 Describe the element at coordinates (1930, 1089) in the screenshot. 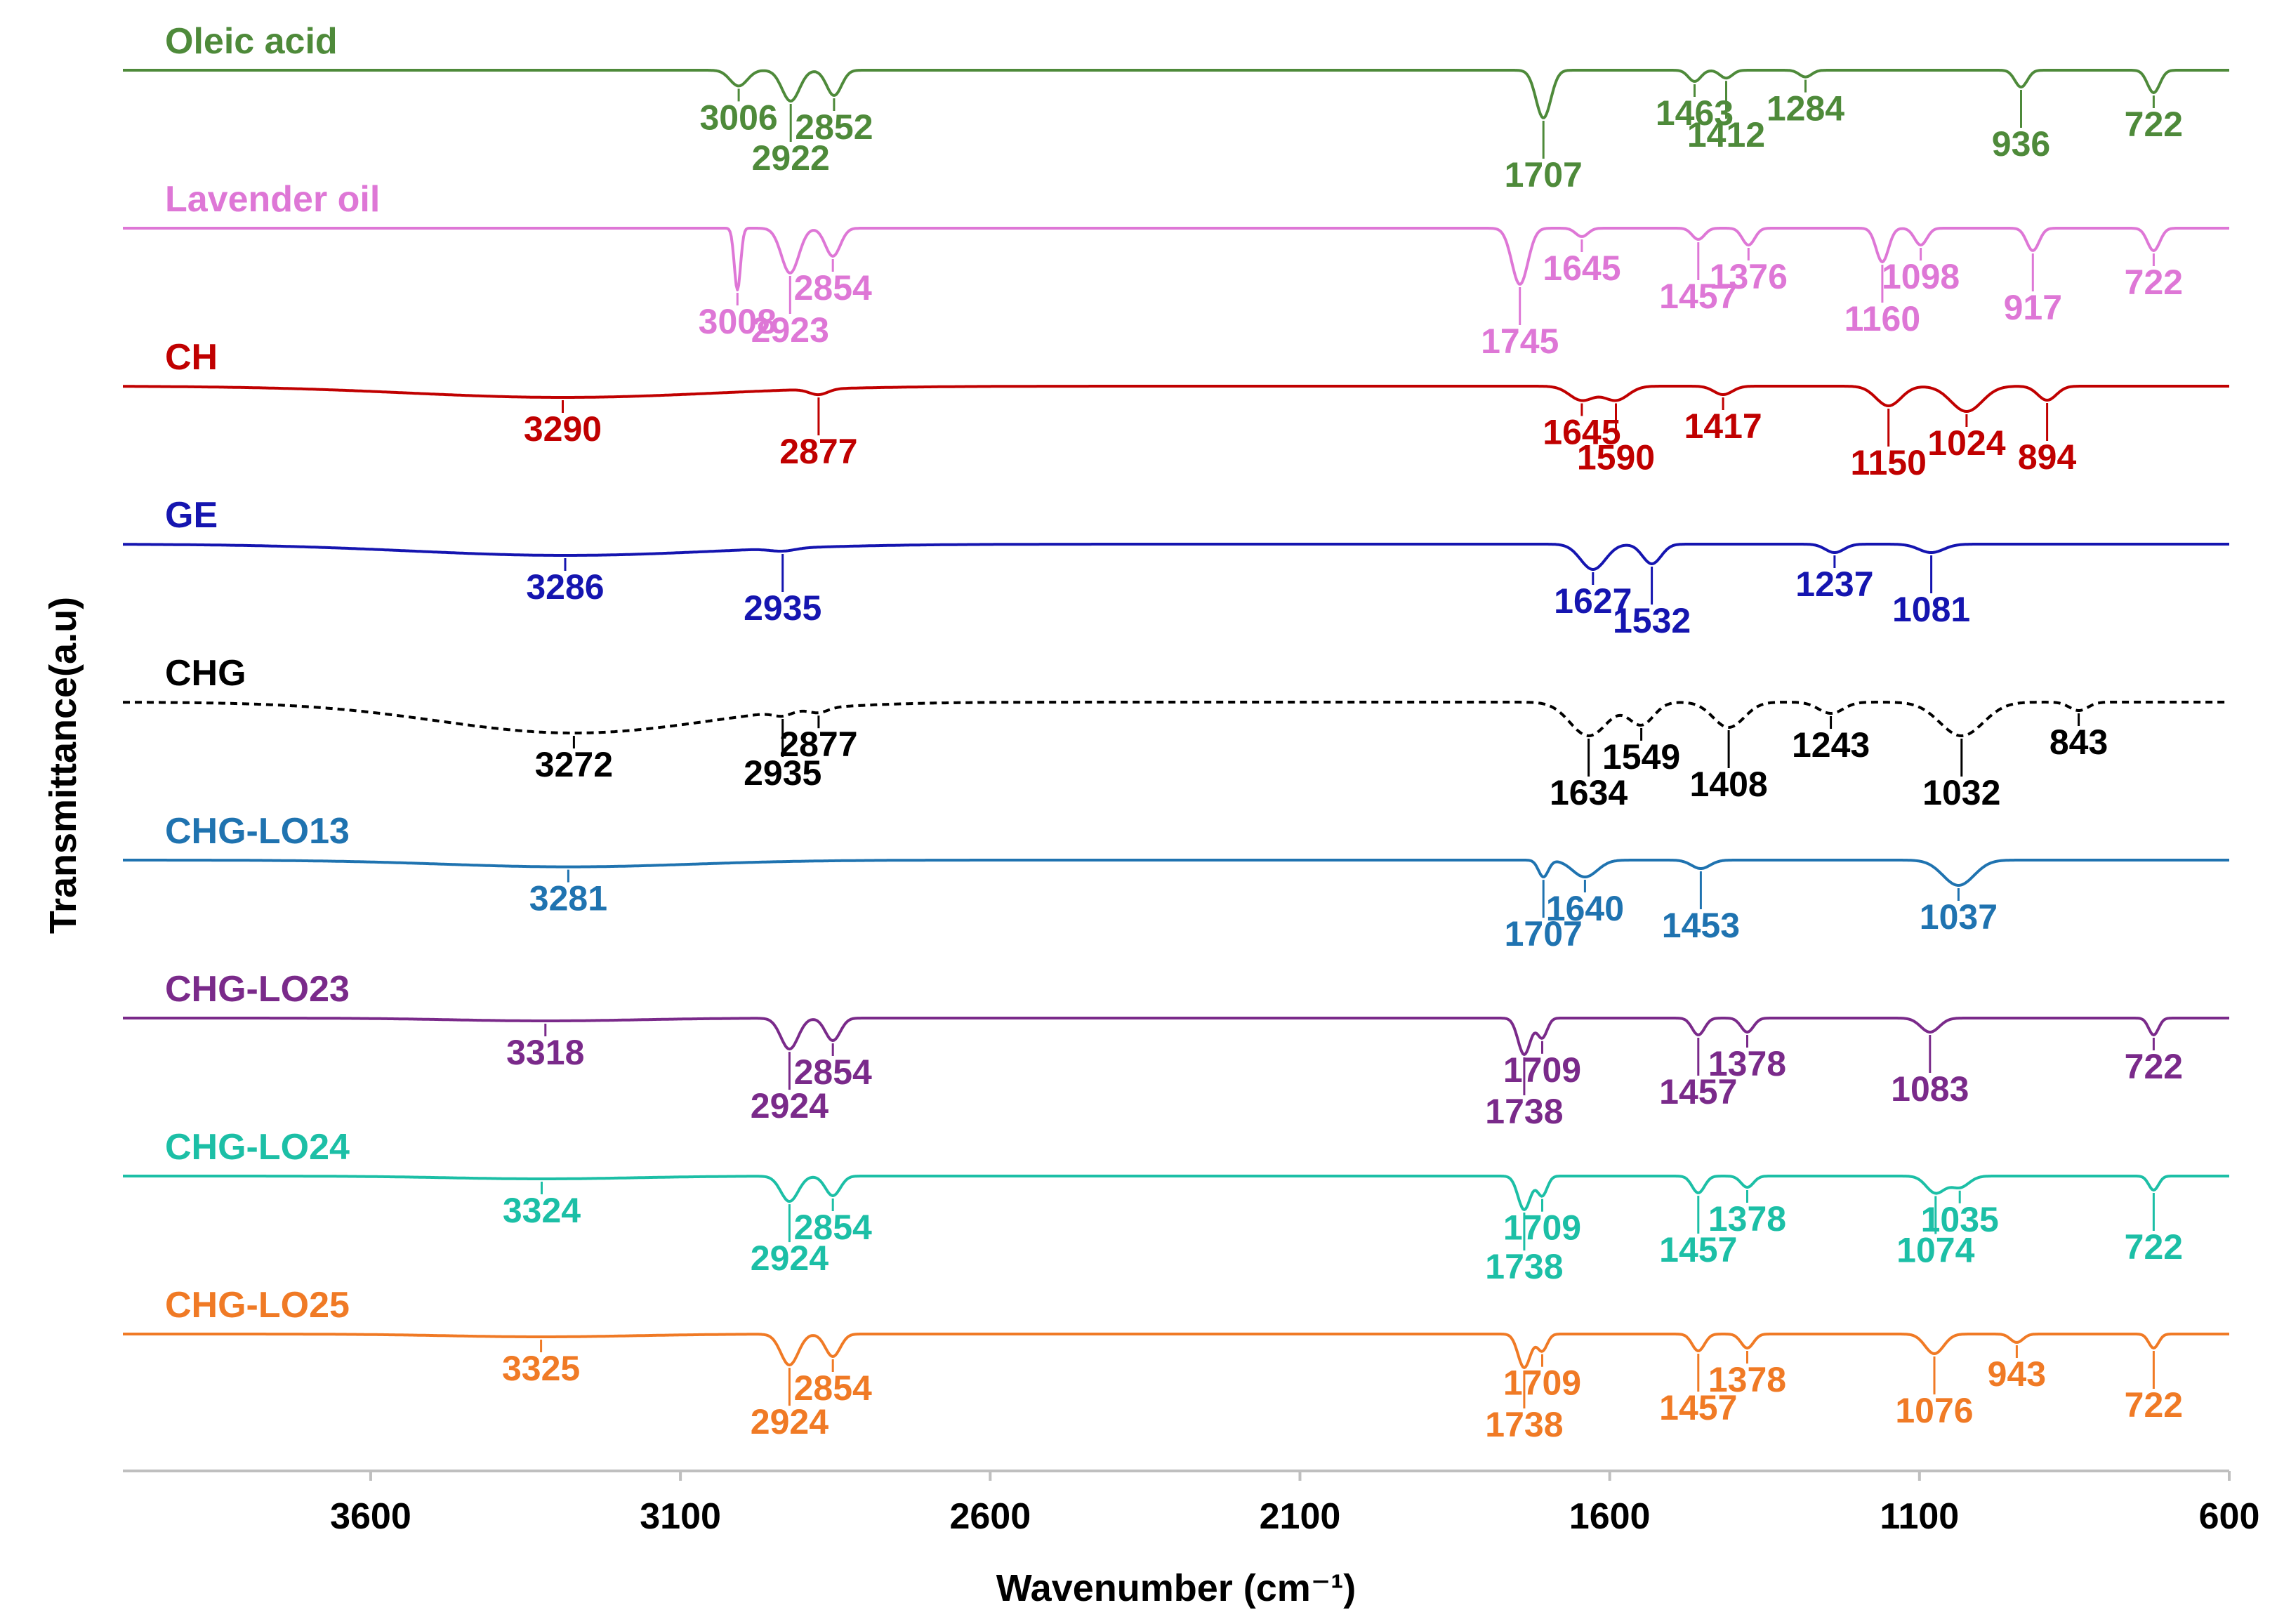

I see `peak-label-chg-lo23-1083: 1083` at that location.